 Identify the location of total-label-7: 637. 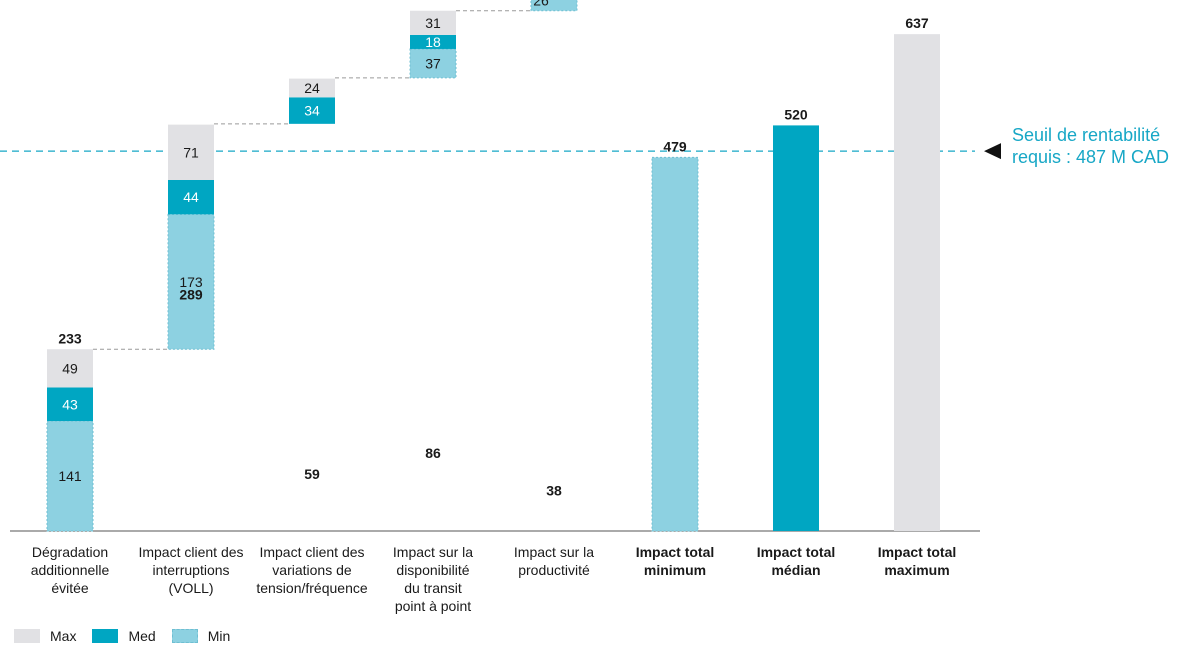
(917, 23).